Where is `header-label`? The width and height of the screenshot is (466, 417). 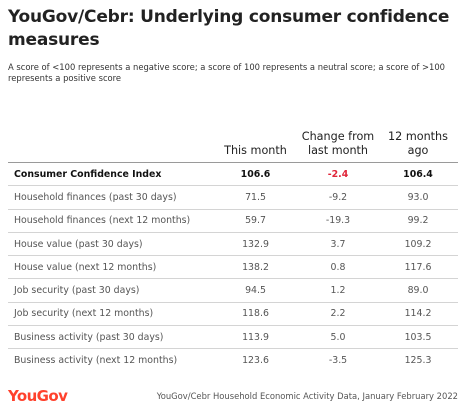 header-label is located at coordinates (110, 135).